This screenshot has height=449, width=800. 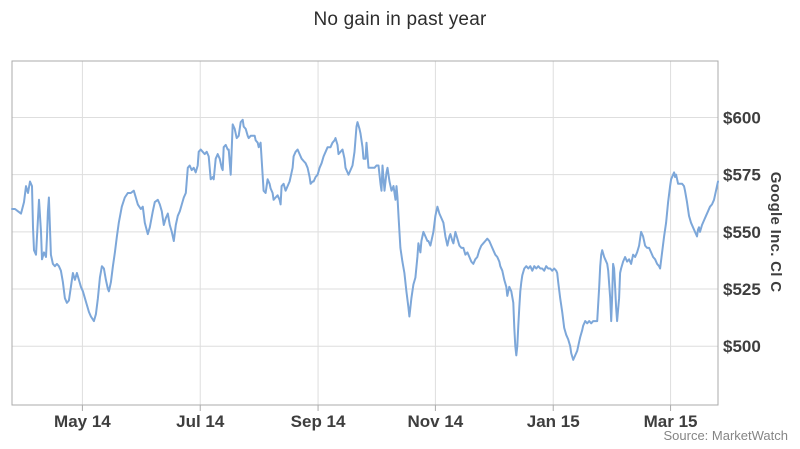 What do you see at coordinates (742, 346) in the screenshot?
I see `y-axis-price-label: $500` at bounding box center [742, 346].